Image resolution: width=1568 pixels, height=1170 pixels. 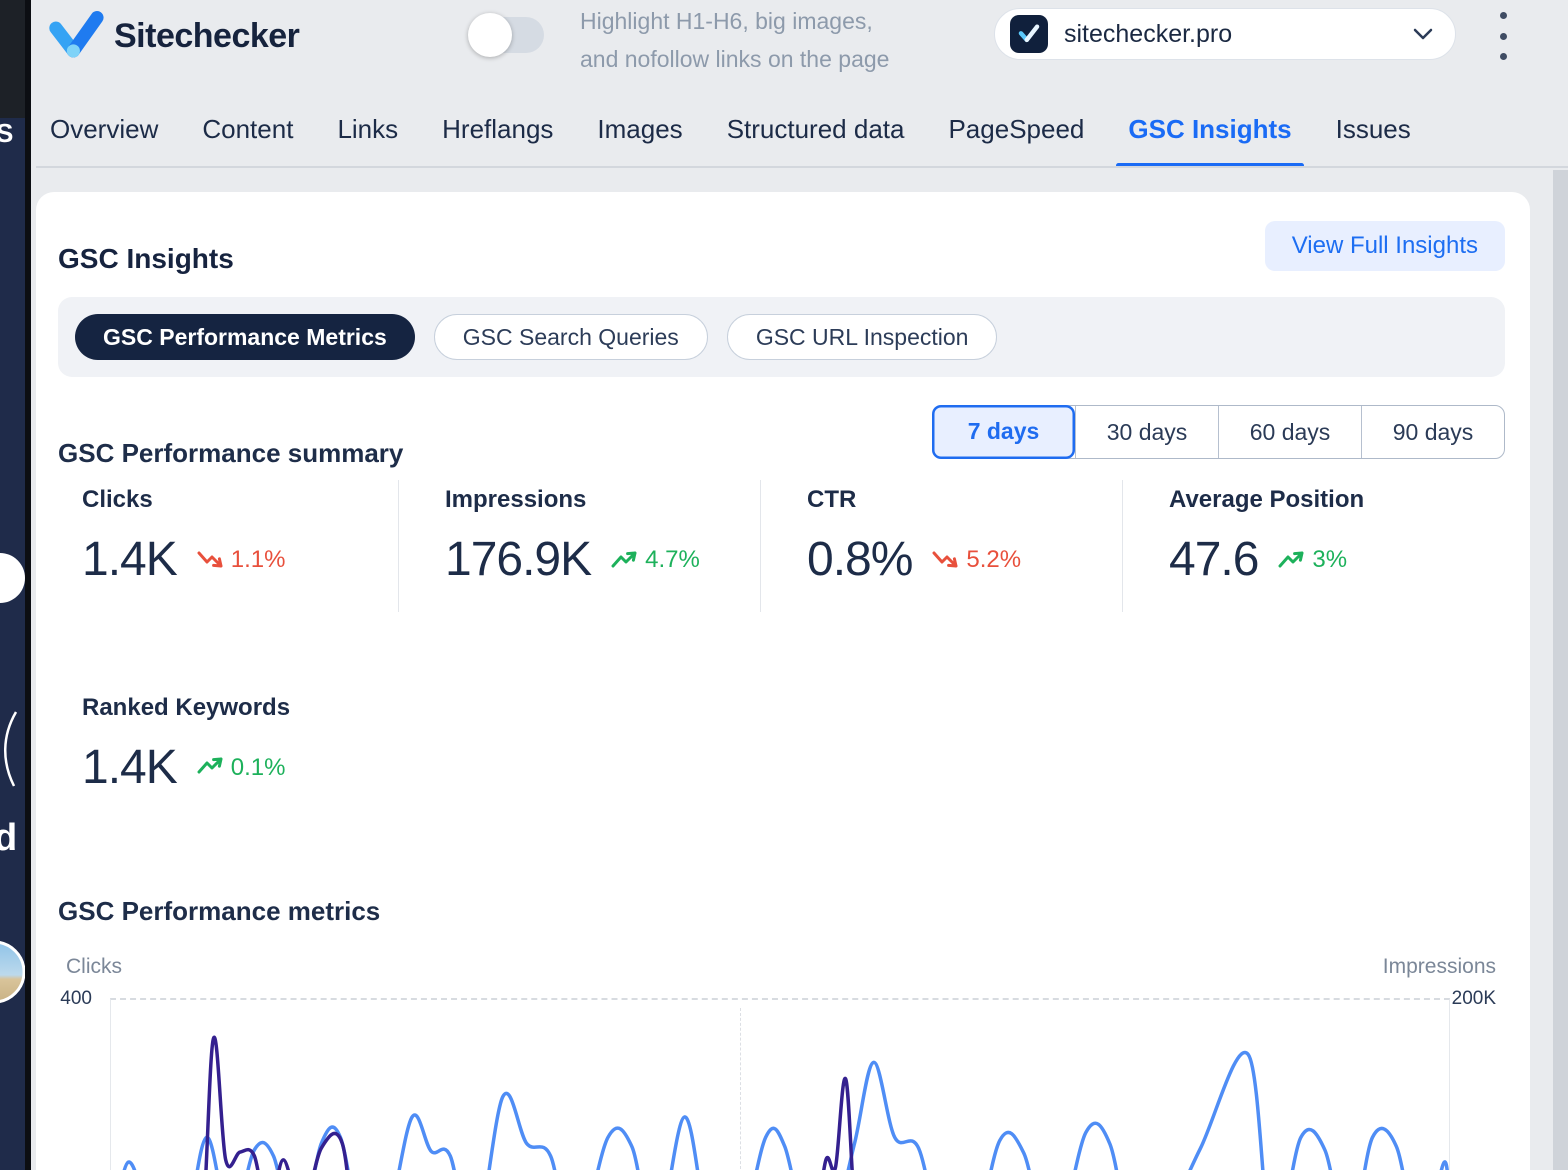 What do you see at coordinates (219, 910) in the screenshot?
I see `chart-heading: GSC Performance metrics` at bounding box center [219, 910].